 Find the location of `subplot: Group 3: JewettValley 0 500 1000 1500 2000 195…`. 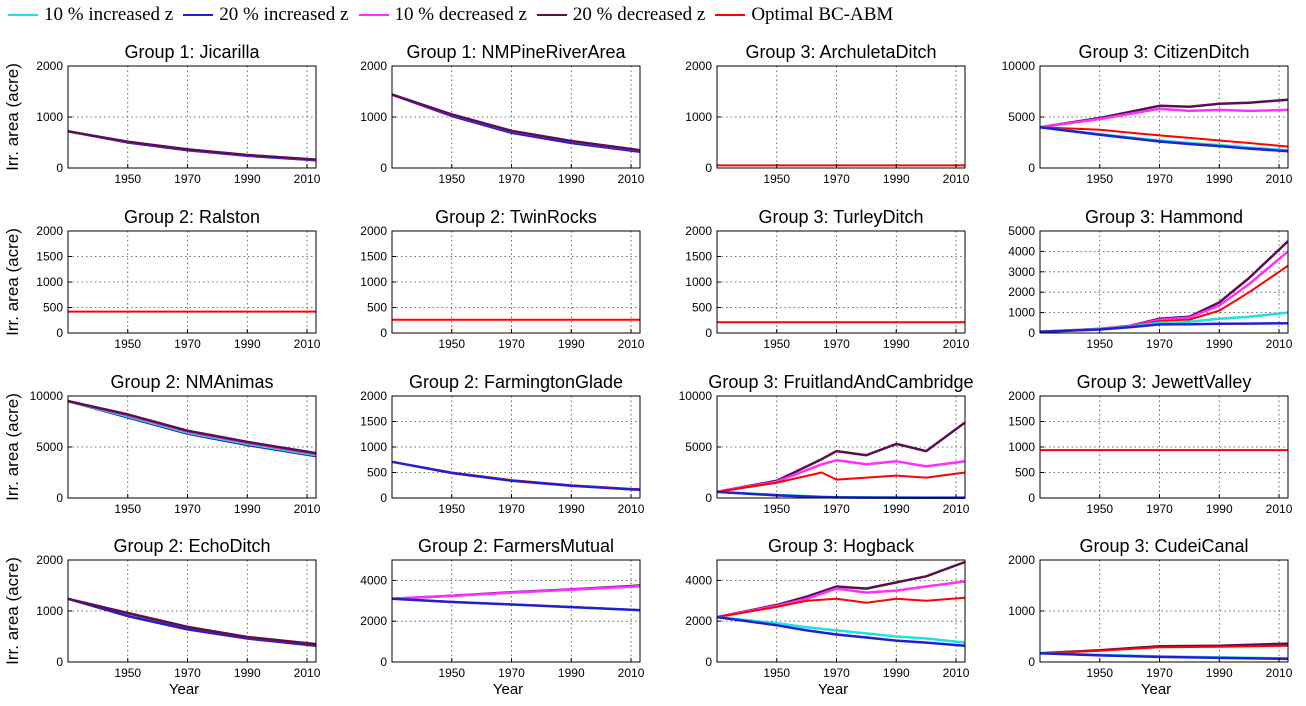

subplot: Group 3: JewettValley 0 500 1000 1500 2000 195… is located at coordinates (1150, 444).